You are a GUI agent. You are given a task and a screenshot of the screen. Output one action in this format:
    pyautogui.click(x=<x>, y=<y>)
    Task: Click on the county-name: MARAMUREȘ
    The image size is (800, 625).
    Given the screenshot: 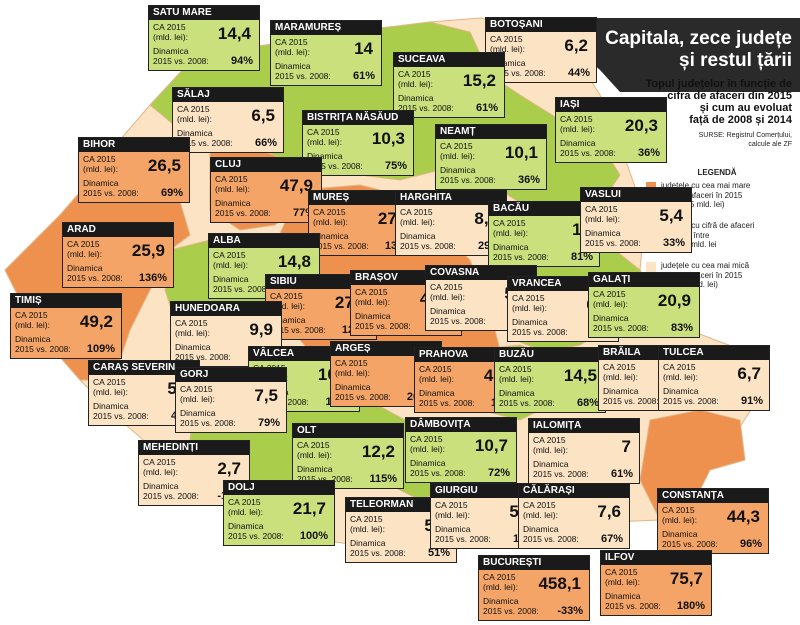 What is the action you would take?
    pyautogui.click(x=326, y=28)
    